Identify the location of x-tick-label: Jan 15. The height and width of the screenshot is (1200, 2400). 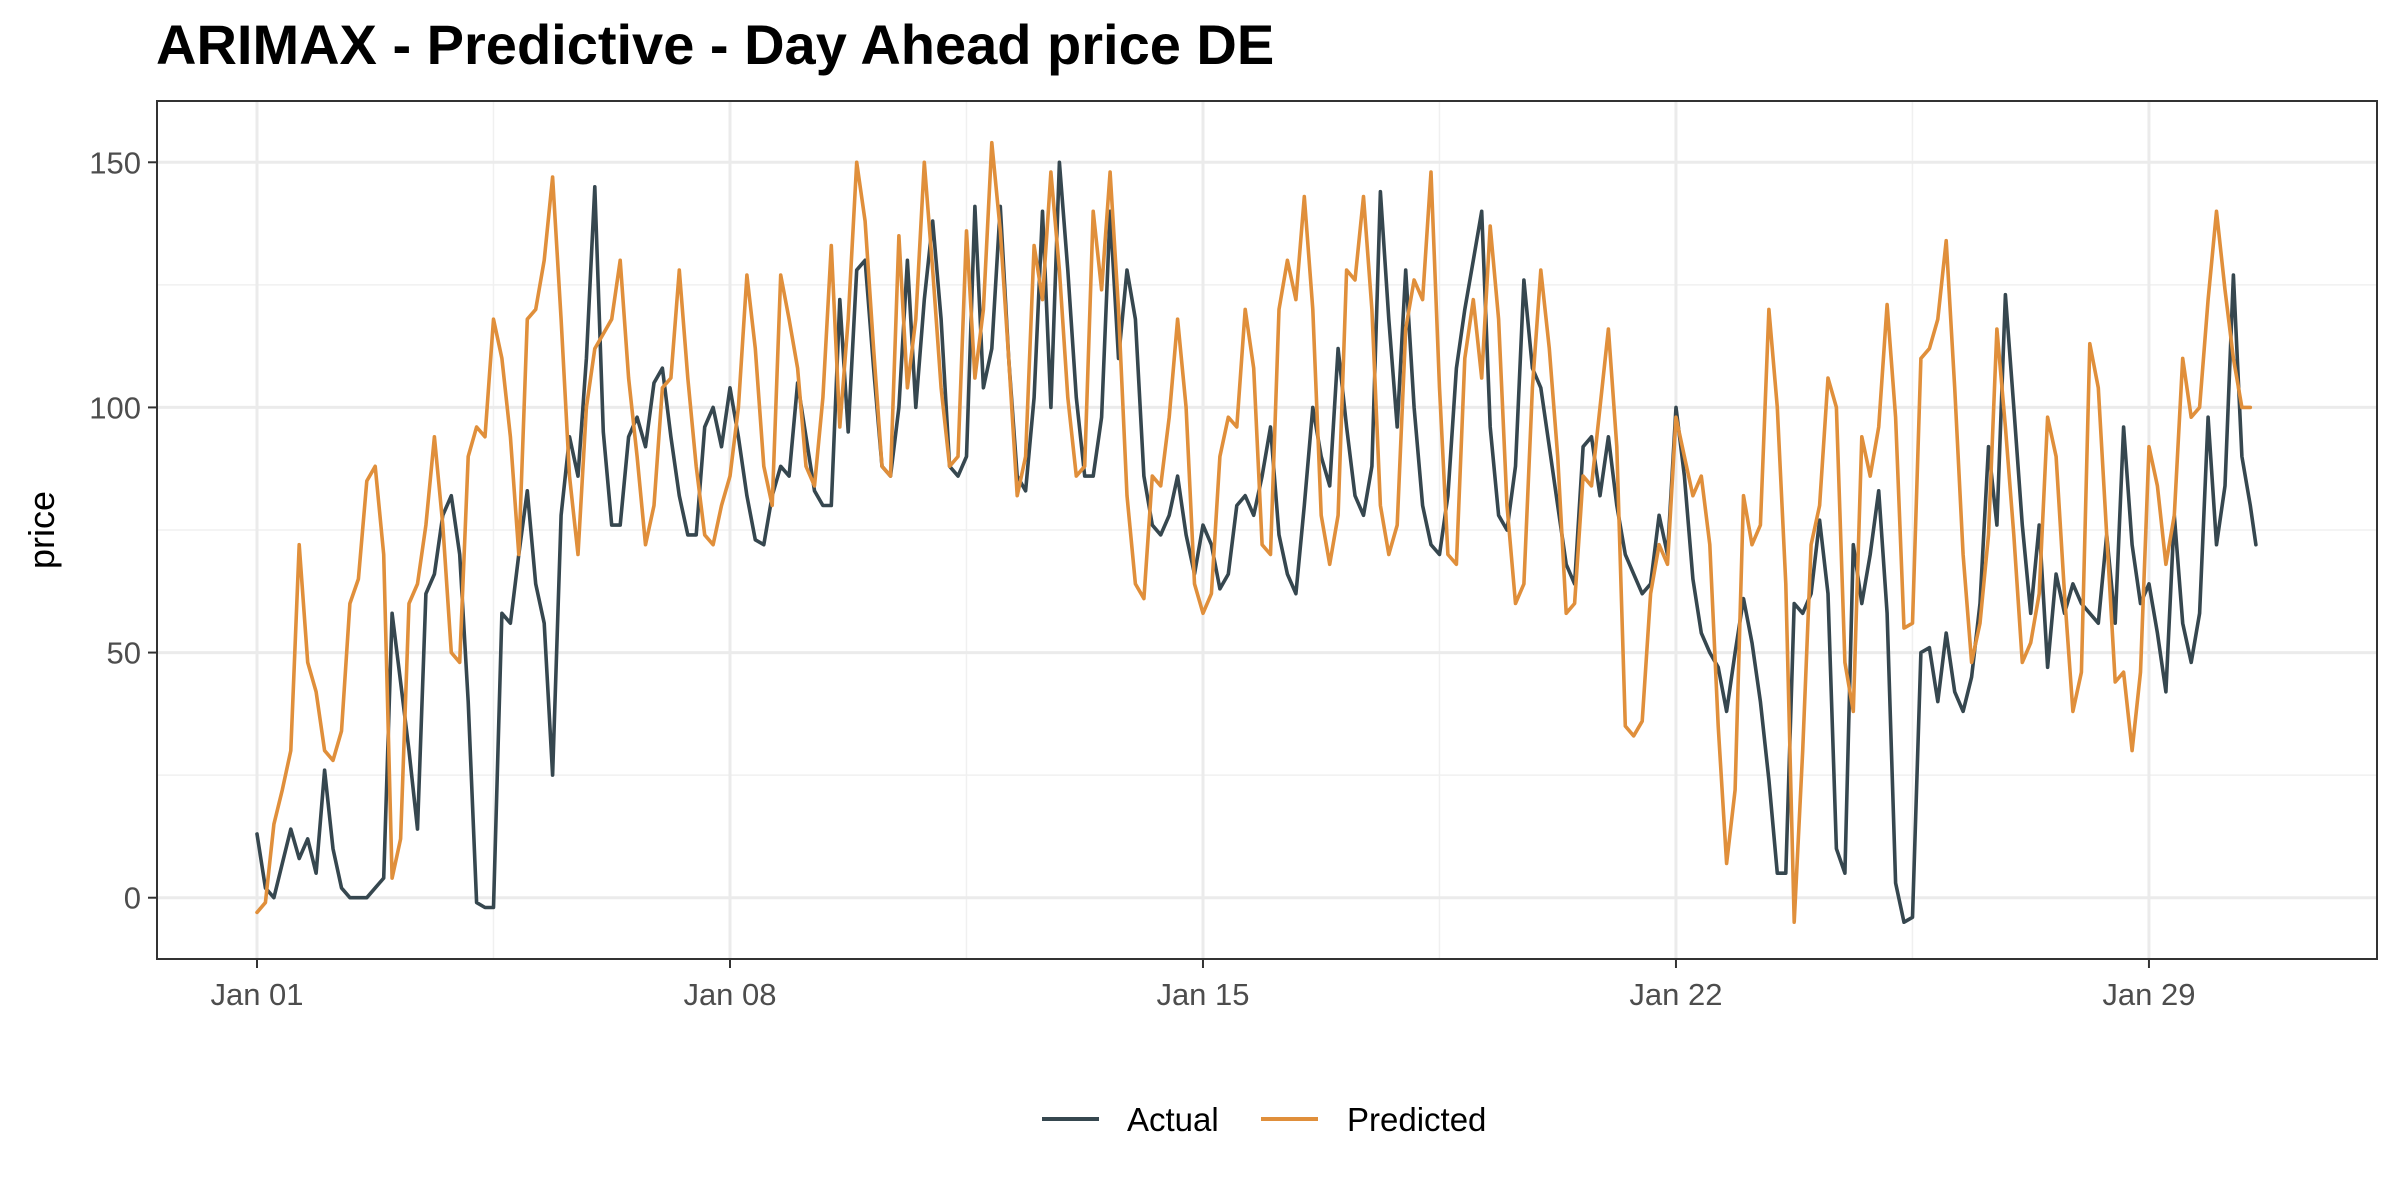
(1202, 994).